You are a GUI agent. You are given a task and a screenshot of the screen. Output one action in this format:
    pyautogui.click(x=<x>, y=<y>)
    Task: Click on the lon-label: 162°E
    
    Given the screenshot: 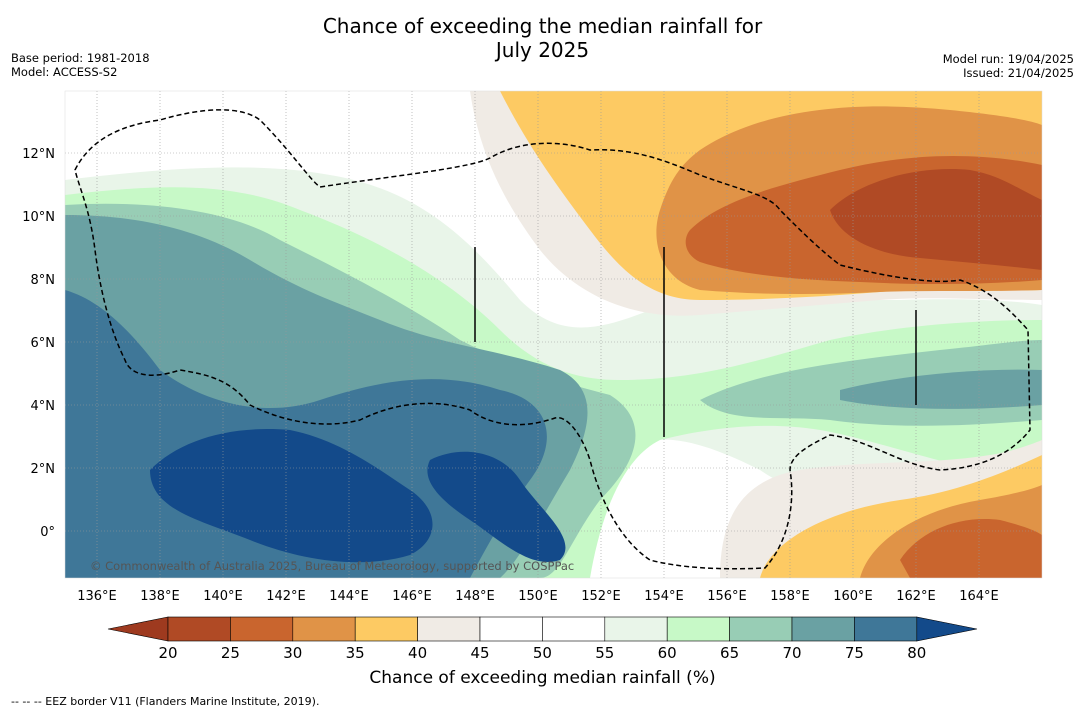 What is the action you would take?
    pyautogui.click(x=916, y=596)
    